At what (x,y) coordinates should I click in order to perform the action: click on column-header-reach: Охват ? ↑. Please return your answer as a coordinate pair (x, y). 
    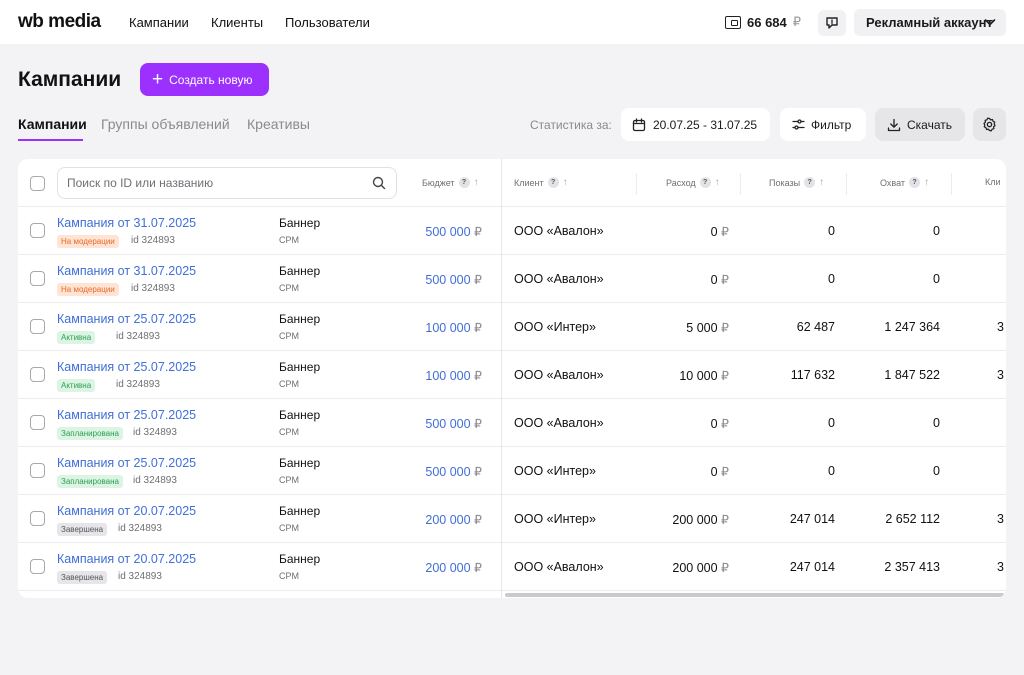
    Looking at the image, I should click on (904, 182).